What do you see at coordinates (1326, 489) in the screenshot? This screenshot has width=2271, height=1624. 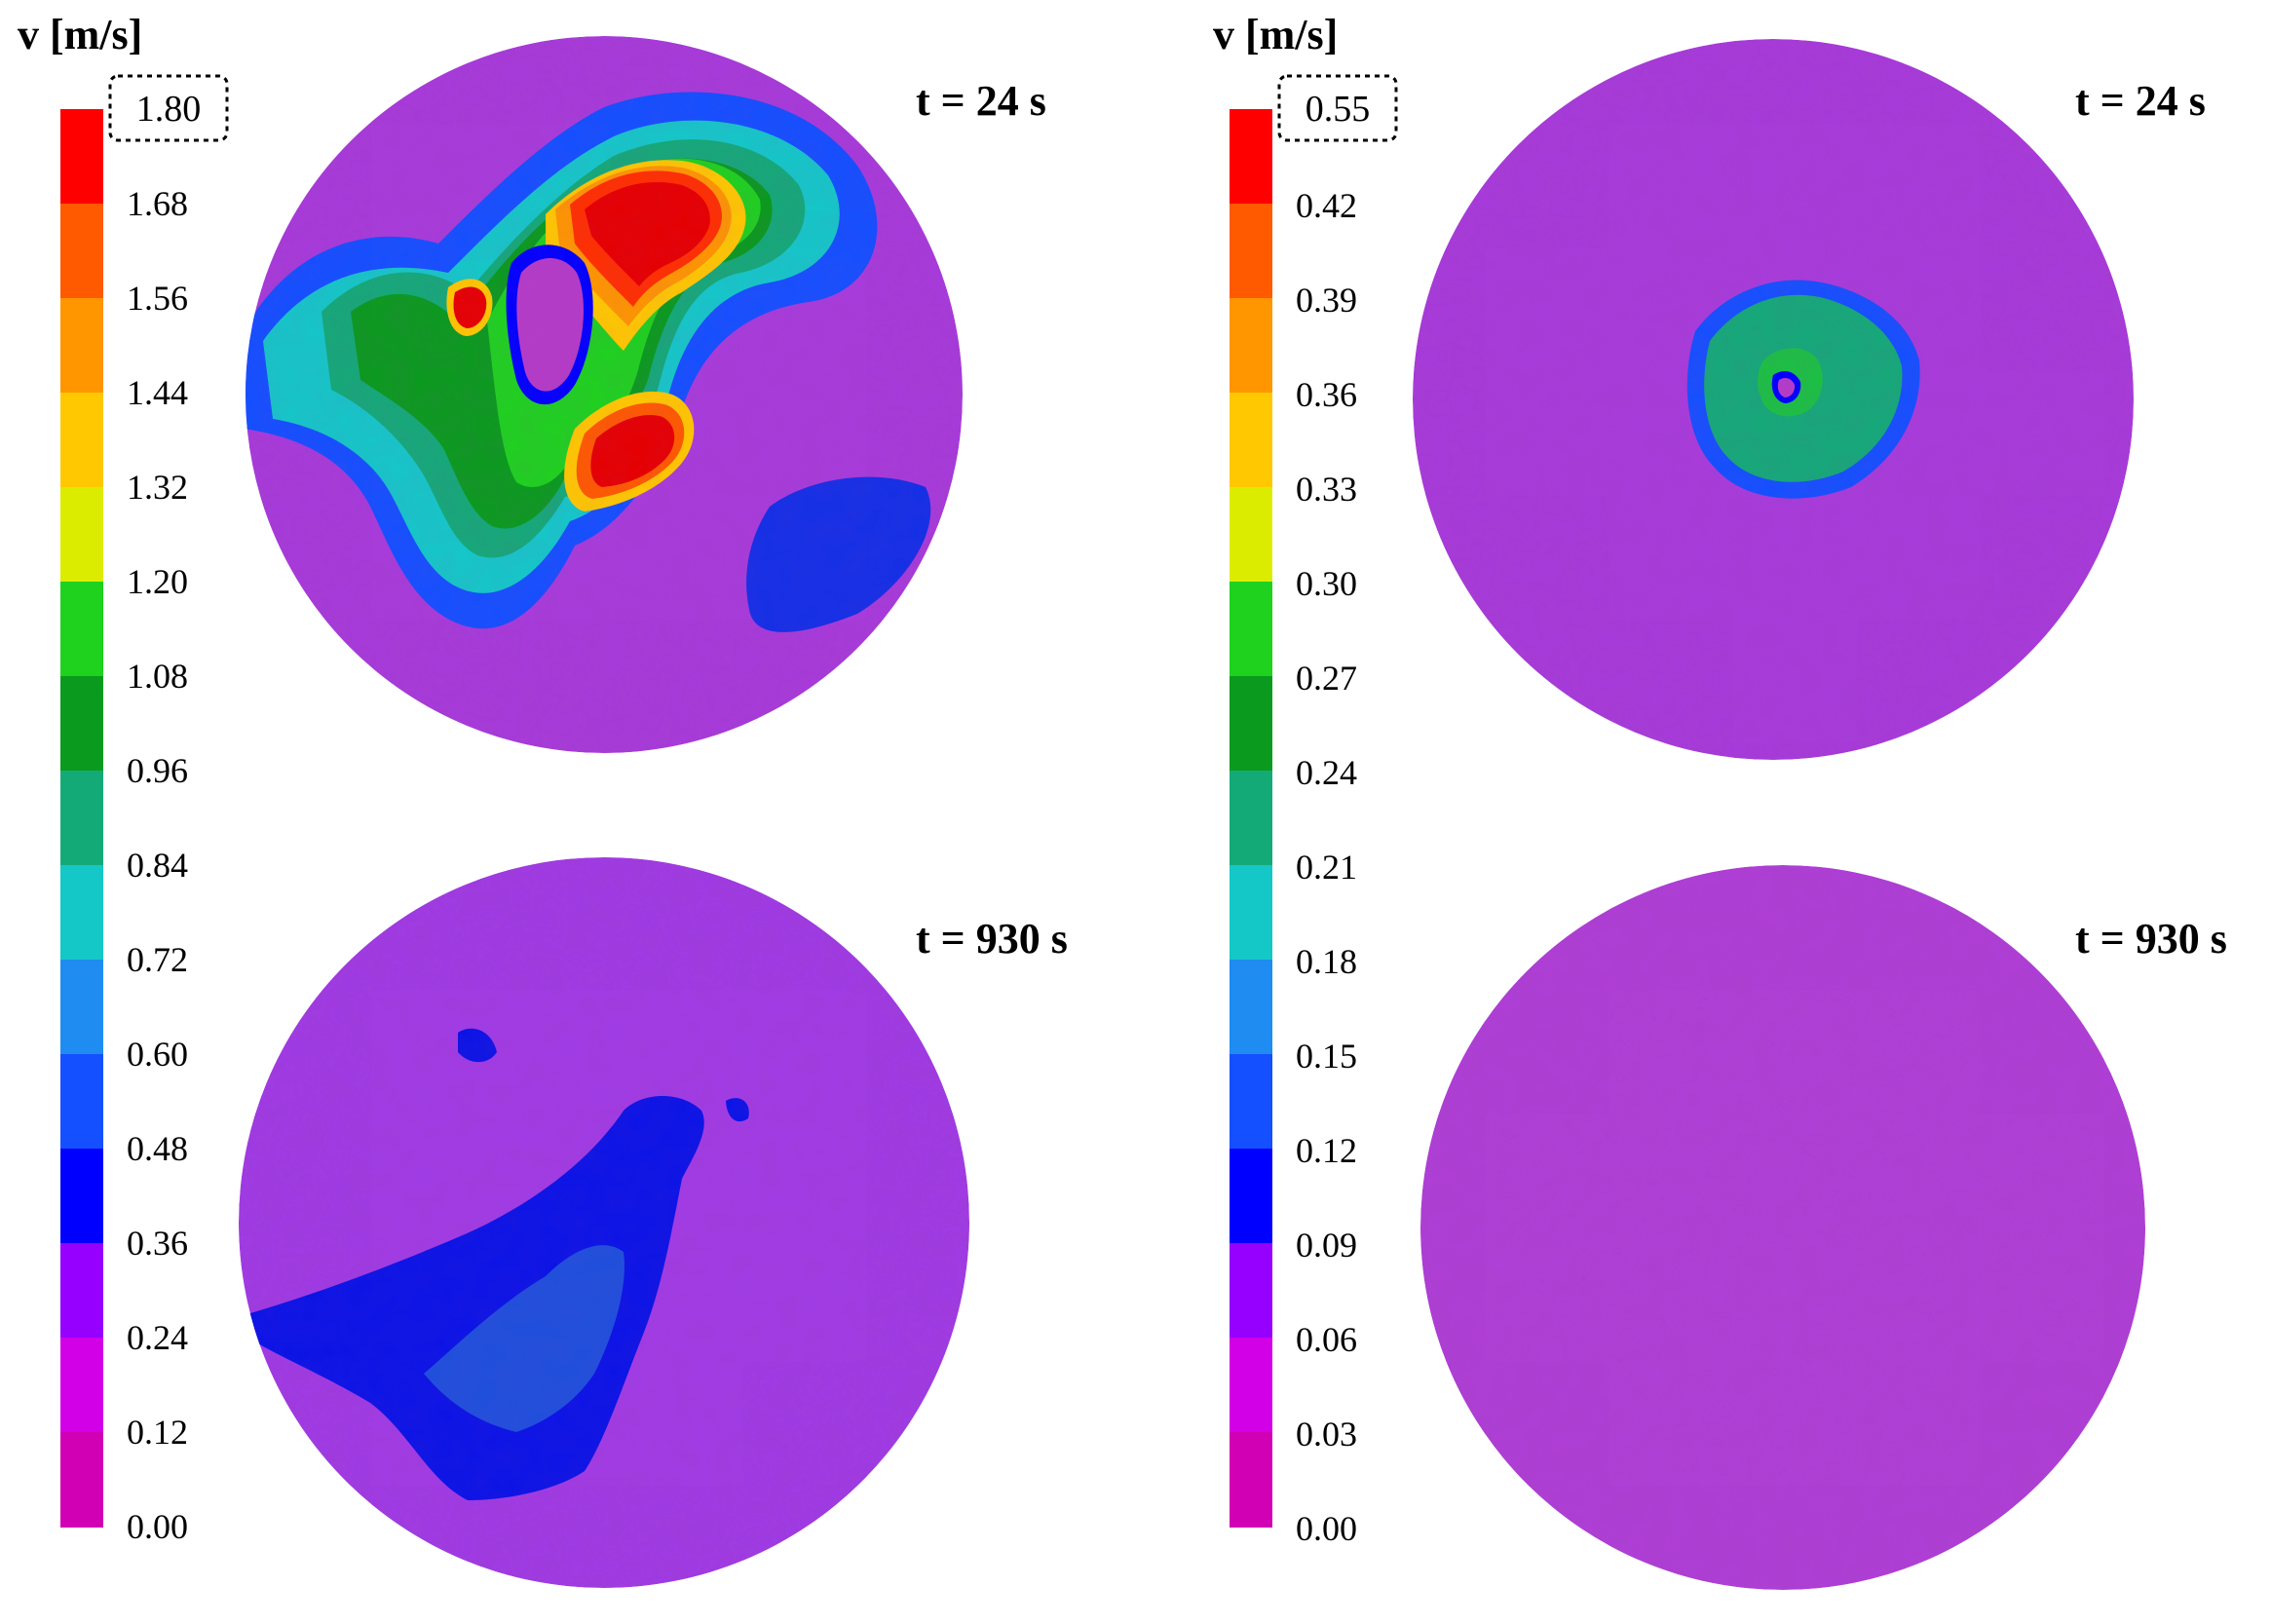 I see `colorbar-tick-label: 0.33` at bounding box center [1326, 489].